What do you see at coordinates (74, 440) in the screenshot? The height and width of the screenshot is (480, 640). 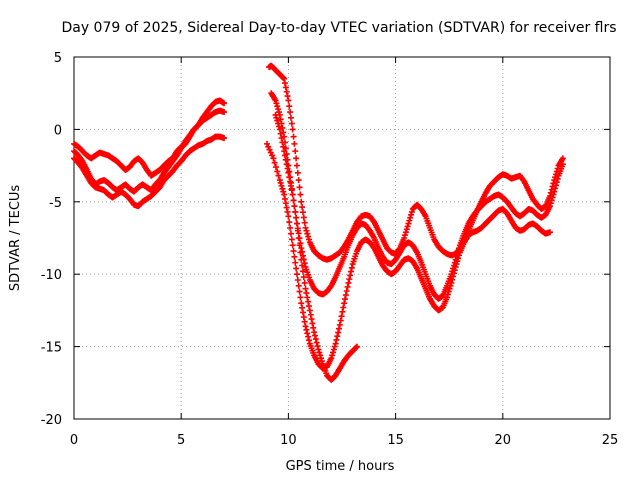 I see `x-tick-label: 0` at bounding box center [74, 440].